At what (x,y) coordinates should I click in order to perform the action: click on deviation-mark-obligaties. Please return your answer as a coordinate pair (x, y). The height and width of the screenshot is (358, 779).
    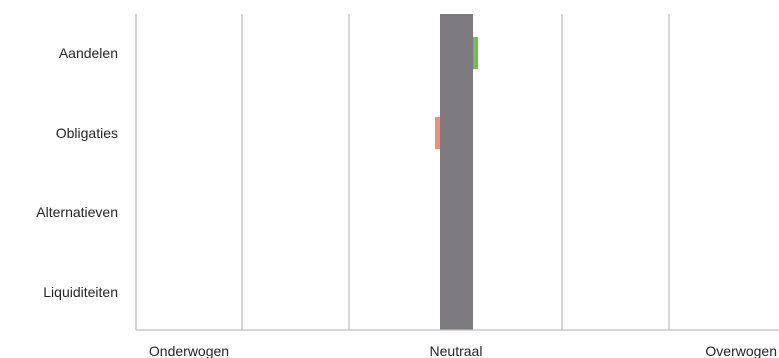
    Looking at the image, I should click on (437, 133).